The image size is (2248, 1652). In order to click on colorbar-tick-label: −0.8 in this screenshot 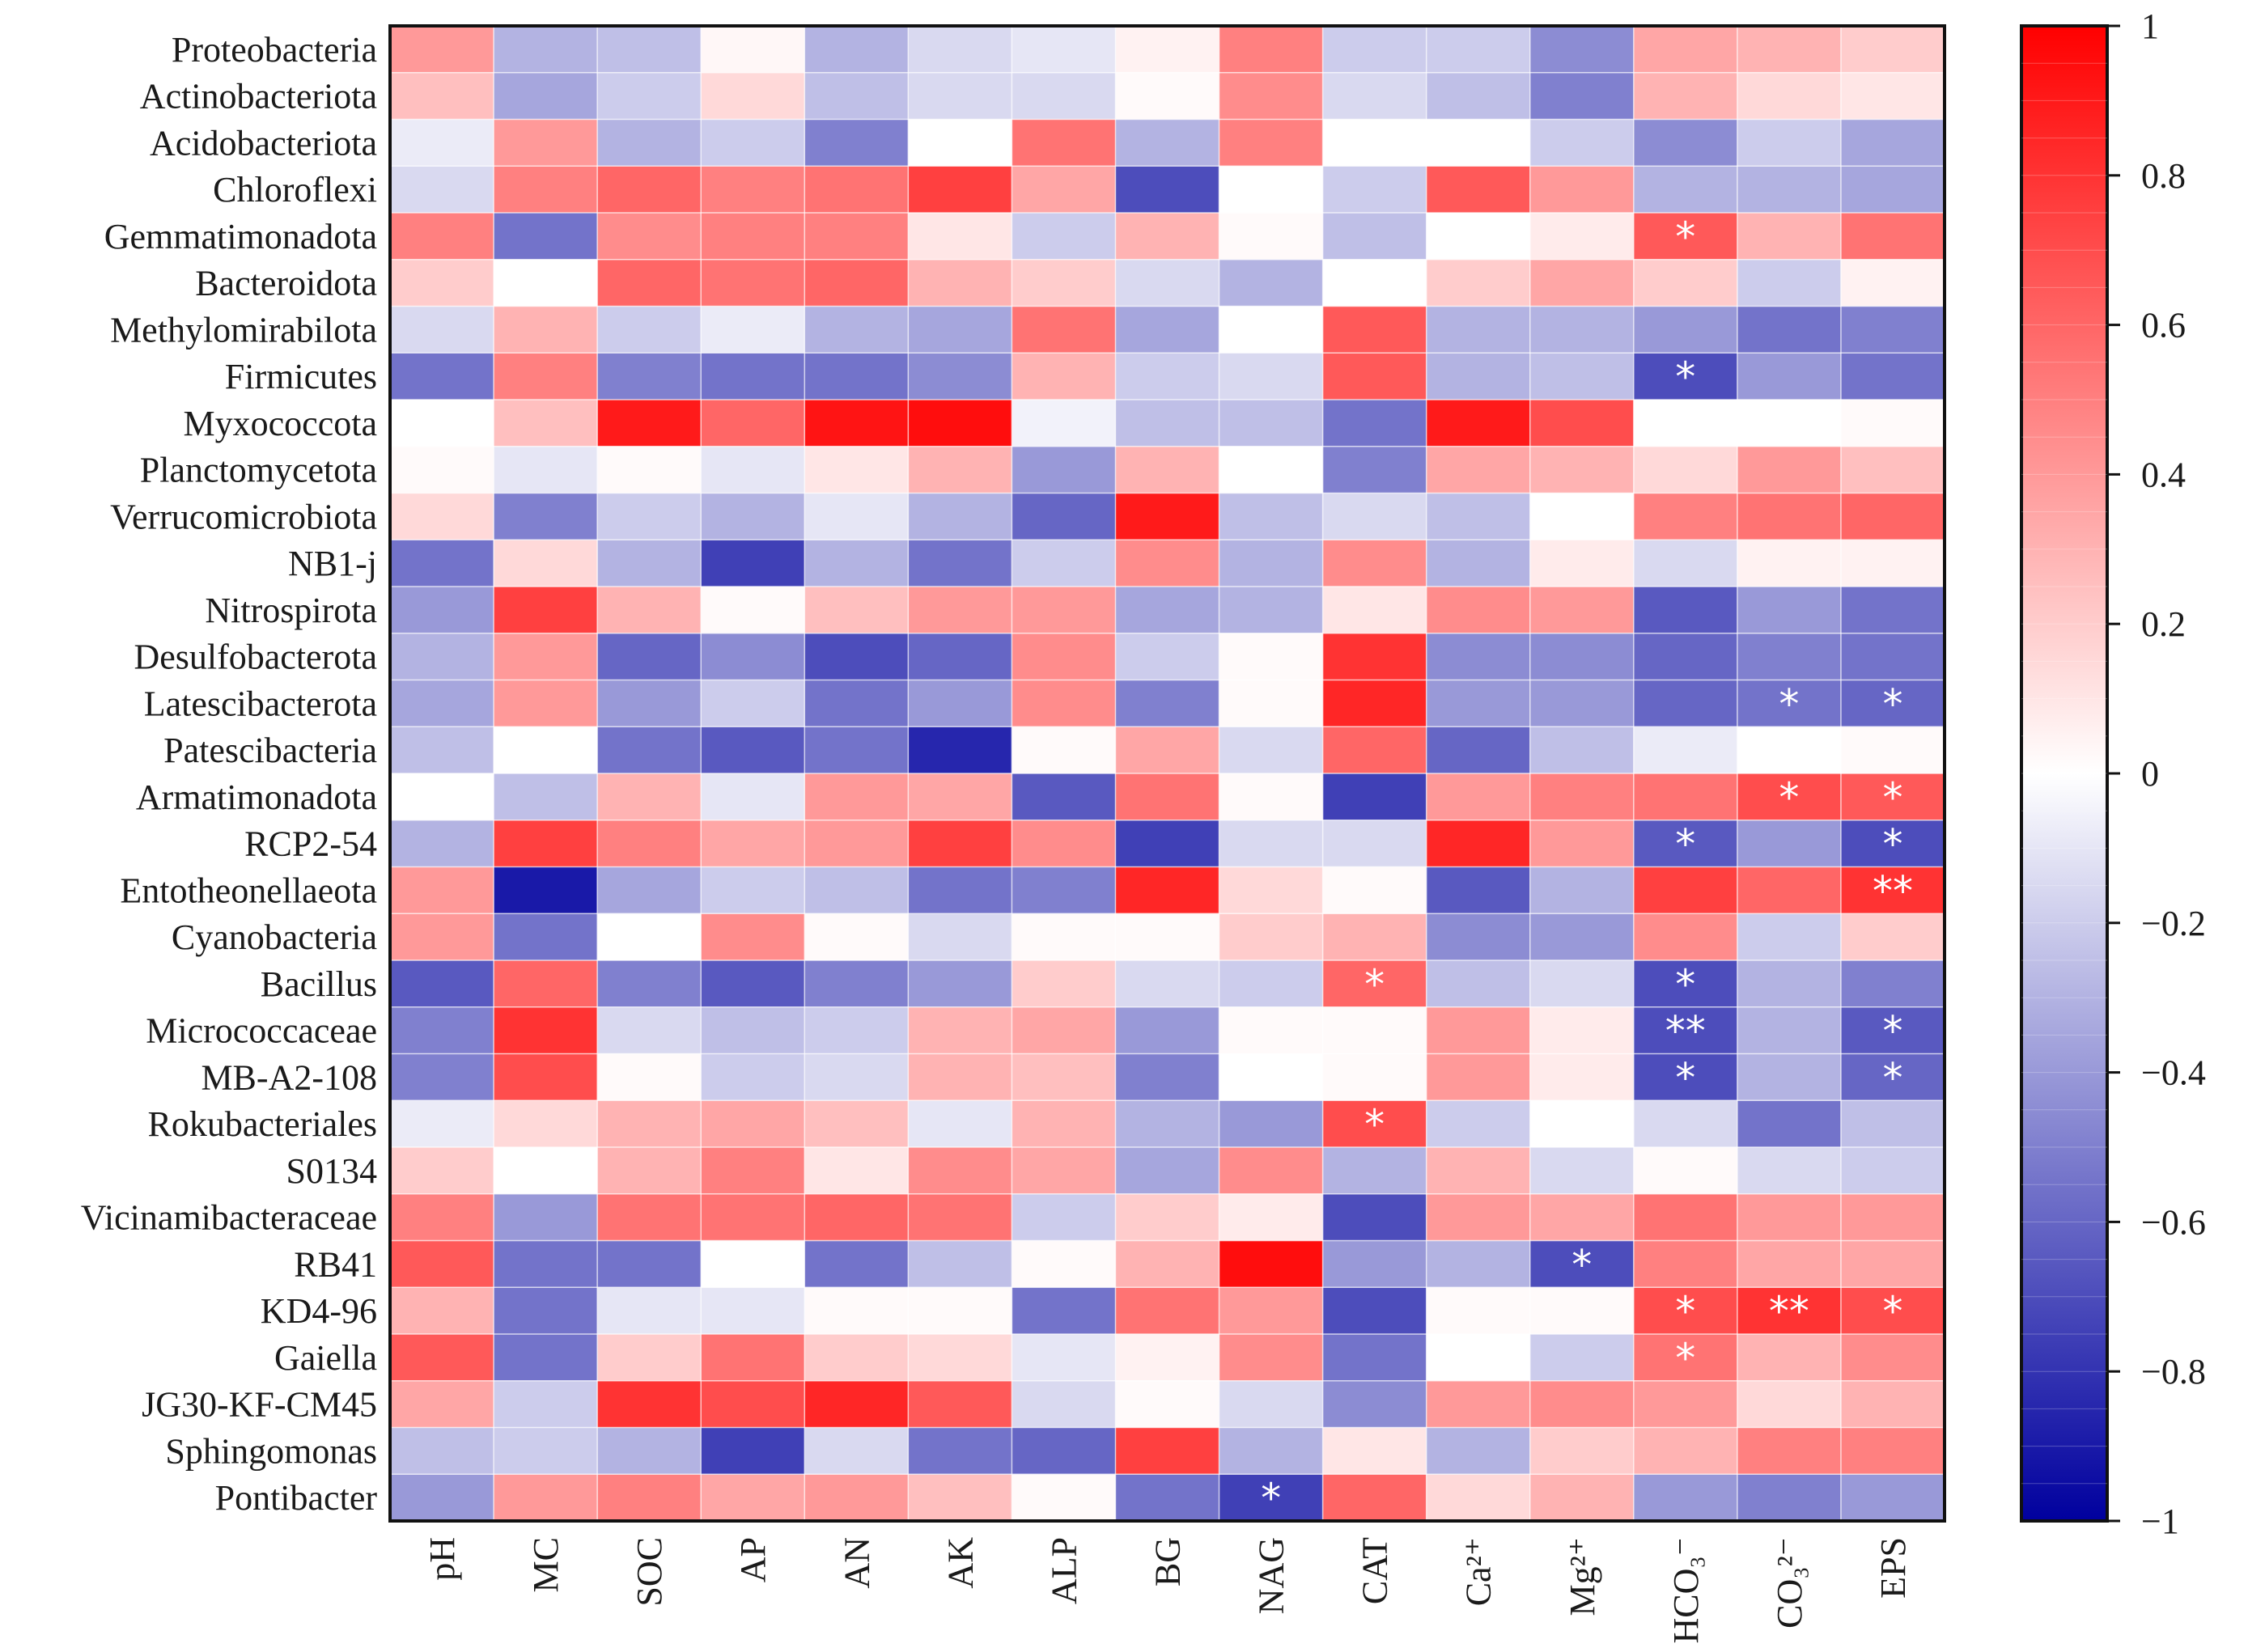, I will do `click(2173, 1371)`.